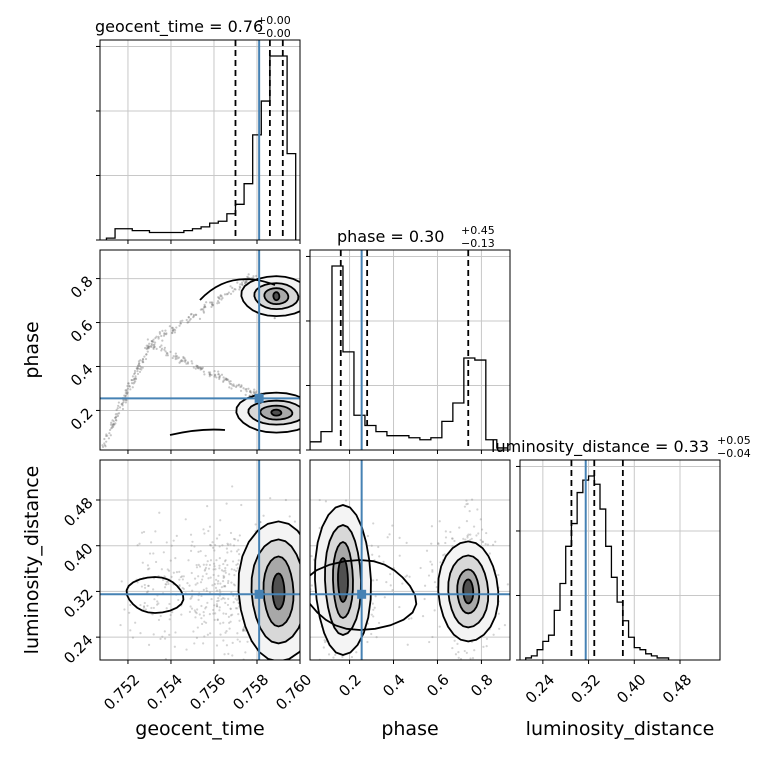 Image resolution: width=760 pixels, height=760 pixels. What do you see at coordinates (82, 375) in the screenshot?
I see `y-tick-label: 0.4` at bounding box center [82, 375].